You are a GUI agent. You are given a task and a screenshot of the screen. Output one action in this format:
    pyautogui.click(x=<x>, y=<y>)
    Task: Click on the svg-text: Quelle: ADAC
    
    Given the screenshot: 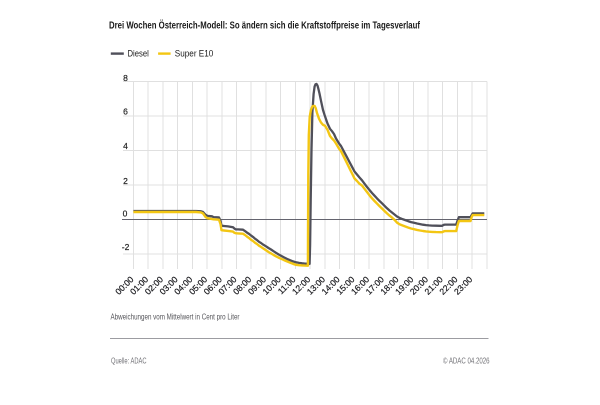 What is the action you would take?
    pyautogui.click(x=129, y=360)
    